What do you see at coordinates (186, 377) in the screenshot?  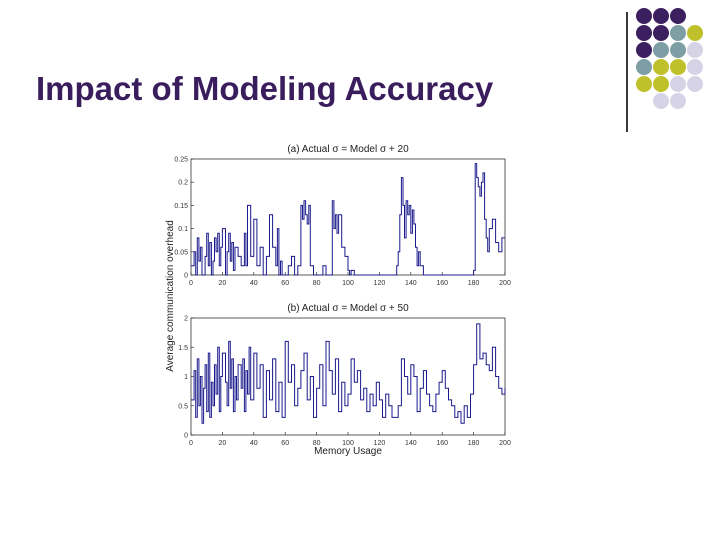 I see `y-tick-label: 1` at bounding box center [186, 377].